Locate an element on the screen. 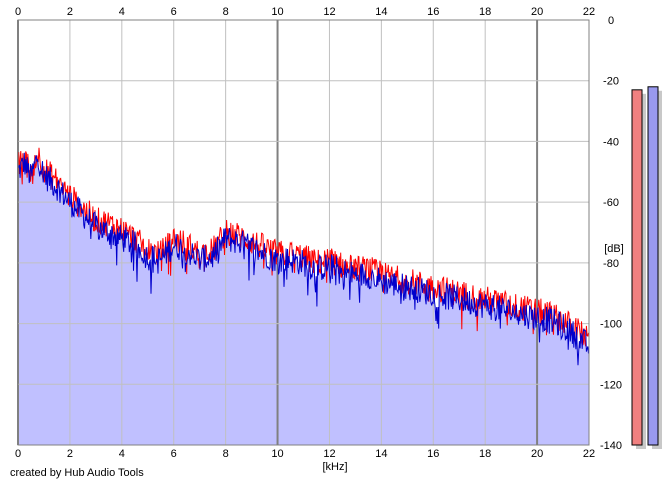  x-axis-label: [kHz] is located at coordinates (334, 467).